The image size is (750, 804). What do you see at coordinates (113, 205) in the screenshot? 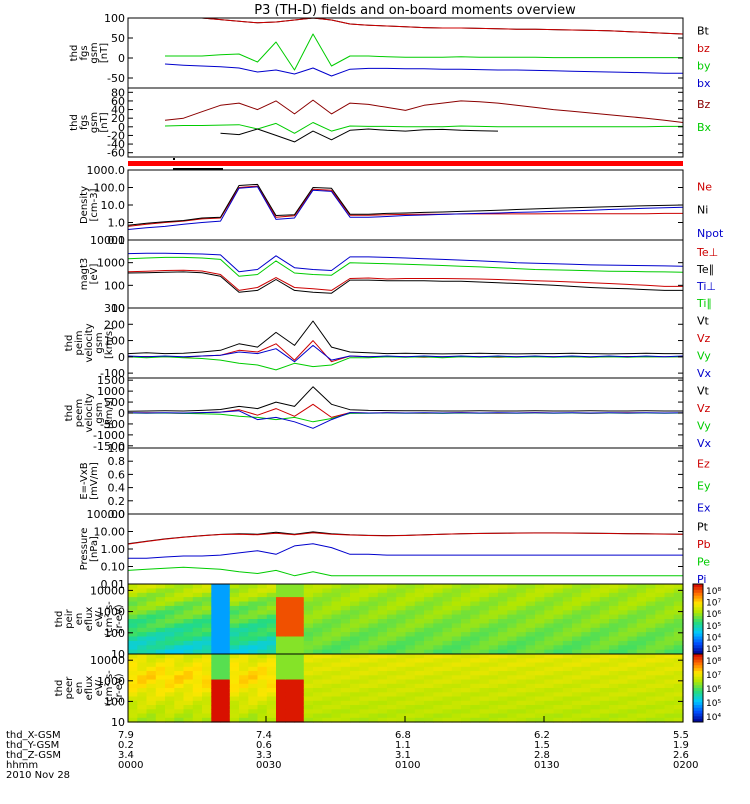
I see `panel-3-ytick-label: 10.0` at bounding box center [113, 205].